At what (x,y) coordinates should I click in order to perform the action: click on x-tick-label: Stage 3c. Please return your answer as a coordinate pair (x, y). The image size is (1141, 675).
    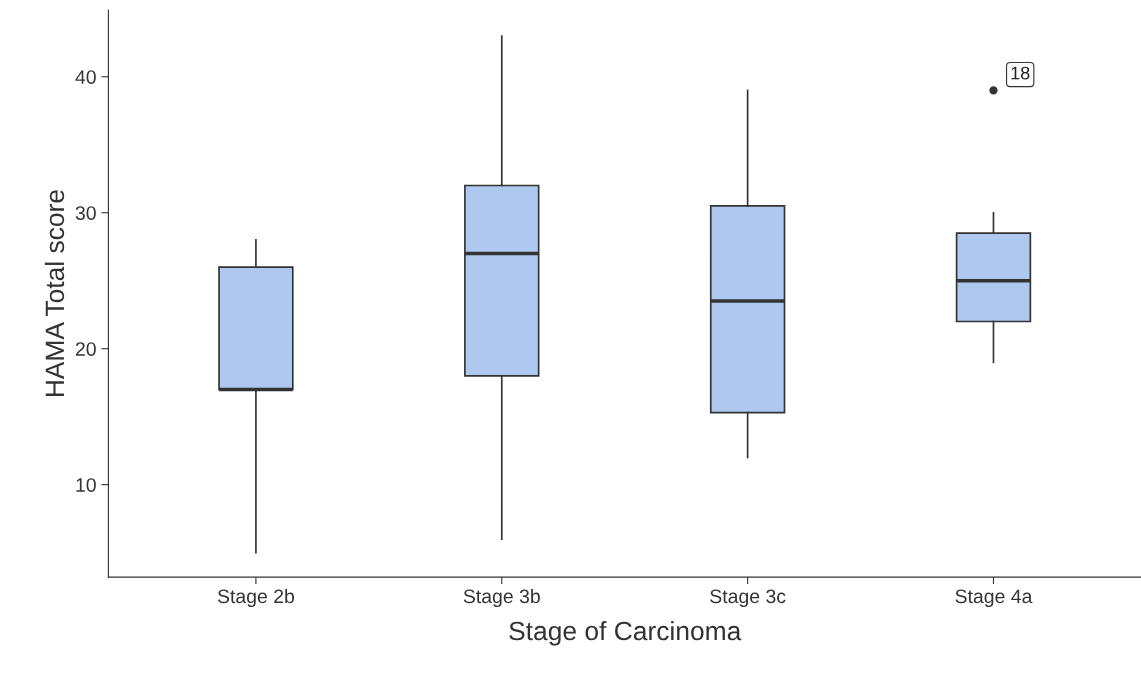
    Looking at the image, I should click on (748, 598).